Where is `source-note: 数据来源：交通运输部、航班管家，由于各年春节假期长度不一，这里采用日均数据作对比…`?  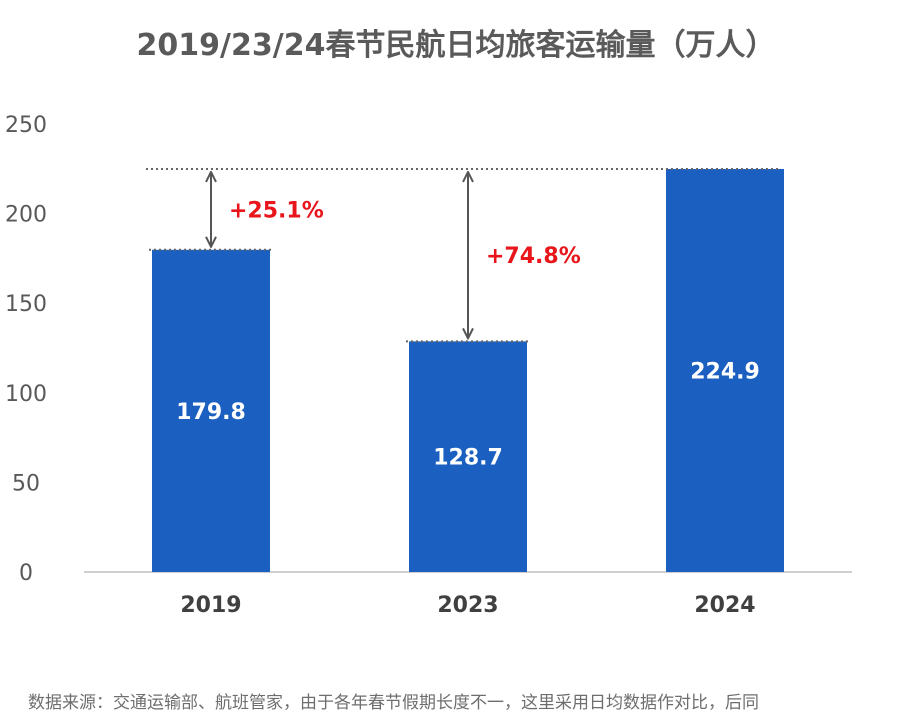 source-note: 数据来源：交通运输部、航班管家，由于各年春节假期长度不一，这里采用日均数据作对比… is located at coordinates (393, 703).